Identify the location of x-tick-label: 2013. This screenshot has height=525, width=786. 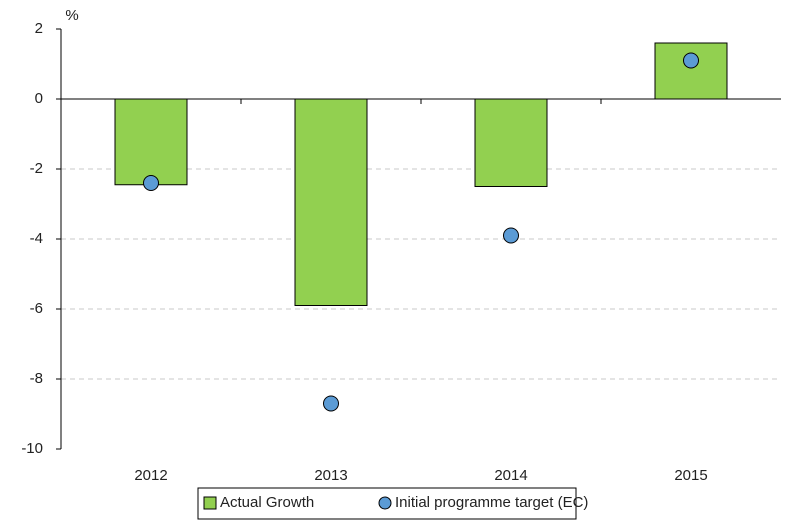
(330, 475).